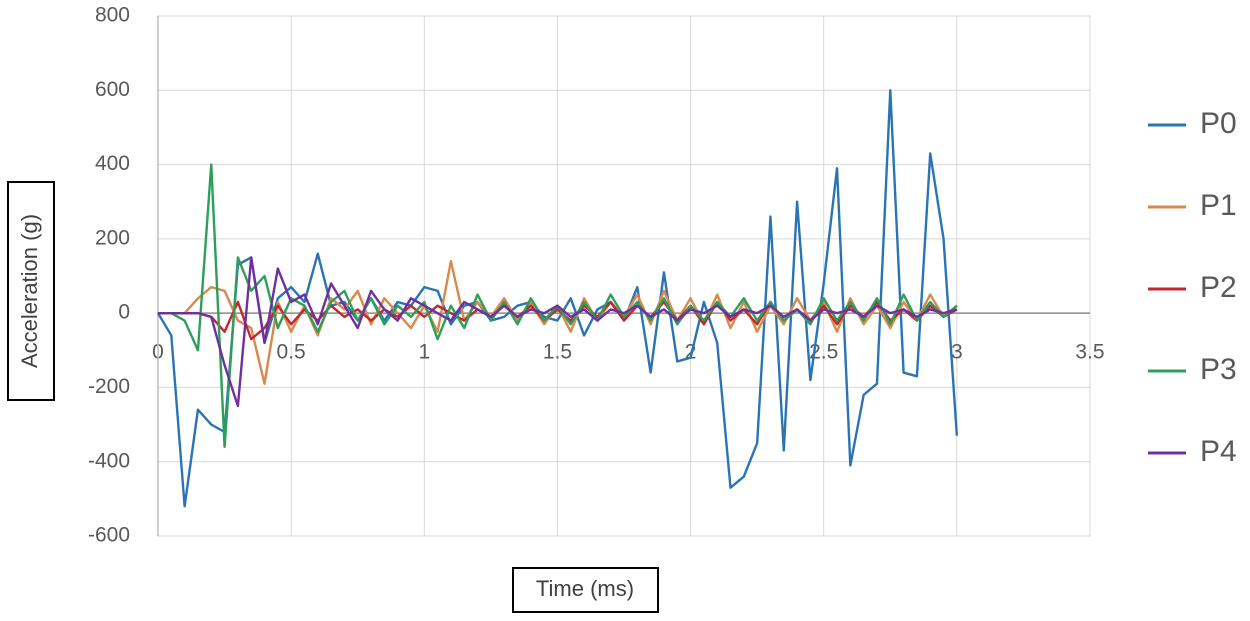 The height and width of the screenshot is (621, 1250). Describe the element at coordinates (109, 535) in the screenshot. I see `y-tick-label: -600` at that location.